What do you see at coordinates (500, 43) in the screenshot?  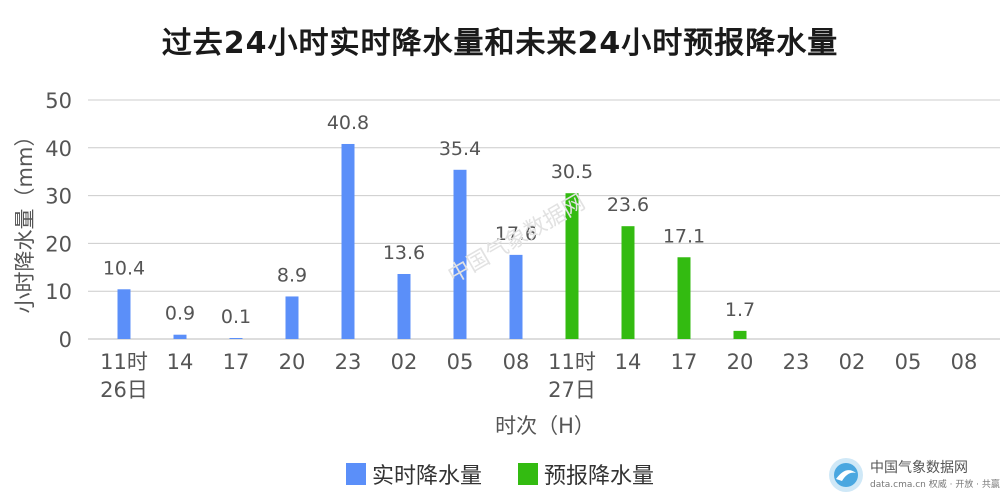 I see `chart-title: 过去24小时实时降水量和未来24小时预报降水量` at bounding box center [500, 43].